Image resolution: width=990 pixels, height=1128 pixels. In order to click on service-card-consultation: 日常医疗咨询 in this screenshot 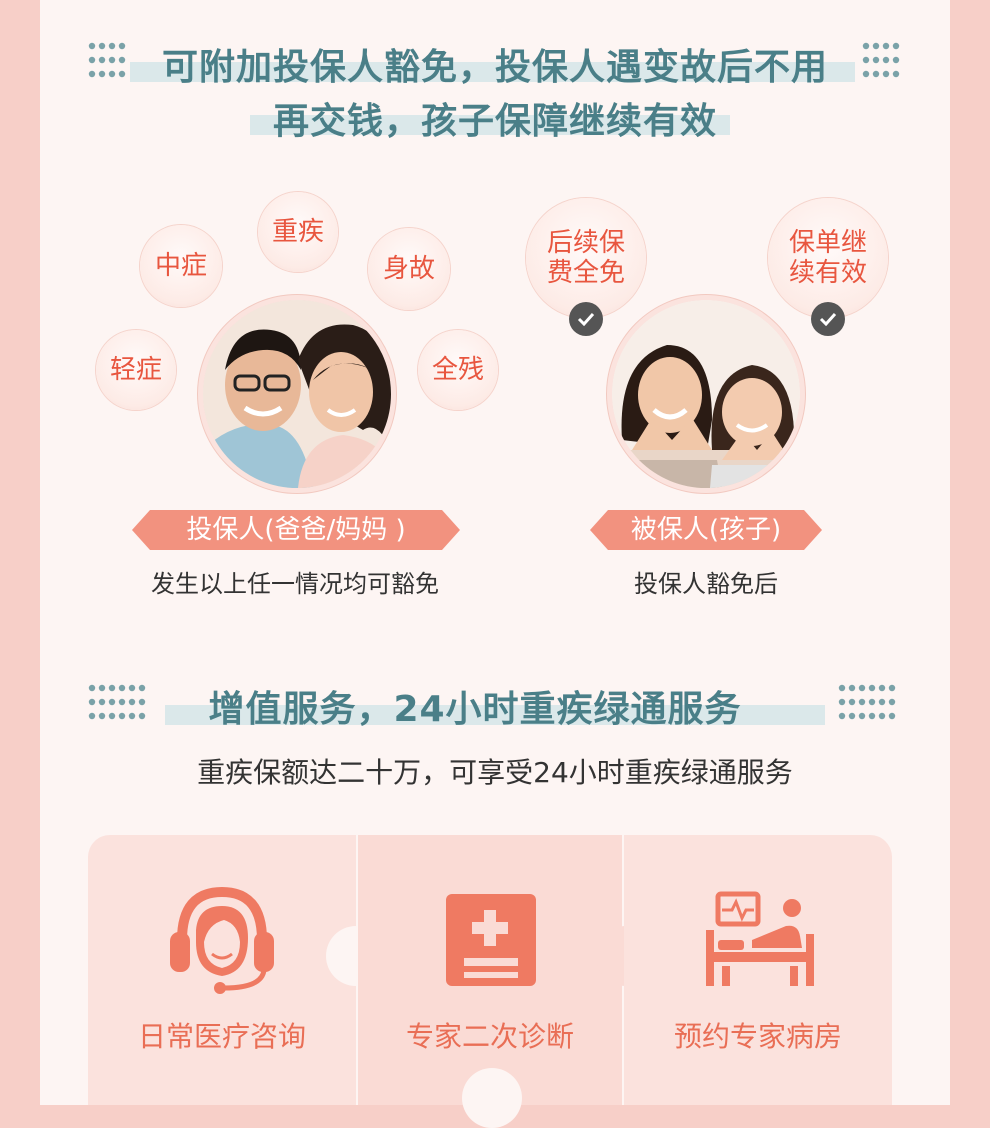, I will do `click(222, 970)`.